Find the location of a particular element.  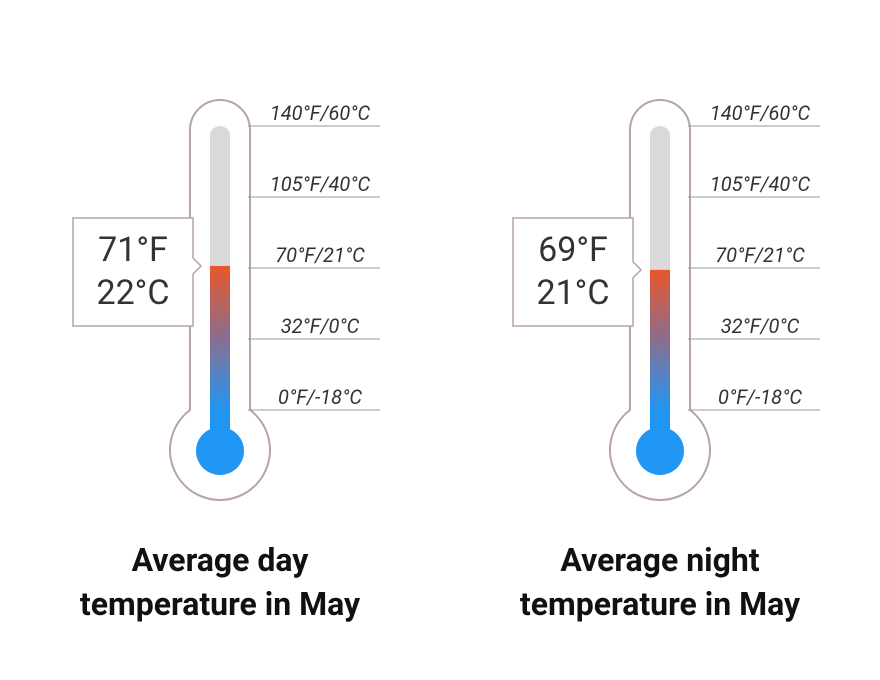

reading-f: 69°F is located at coordinates (573, 250).